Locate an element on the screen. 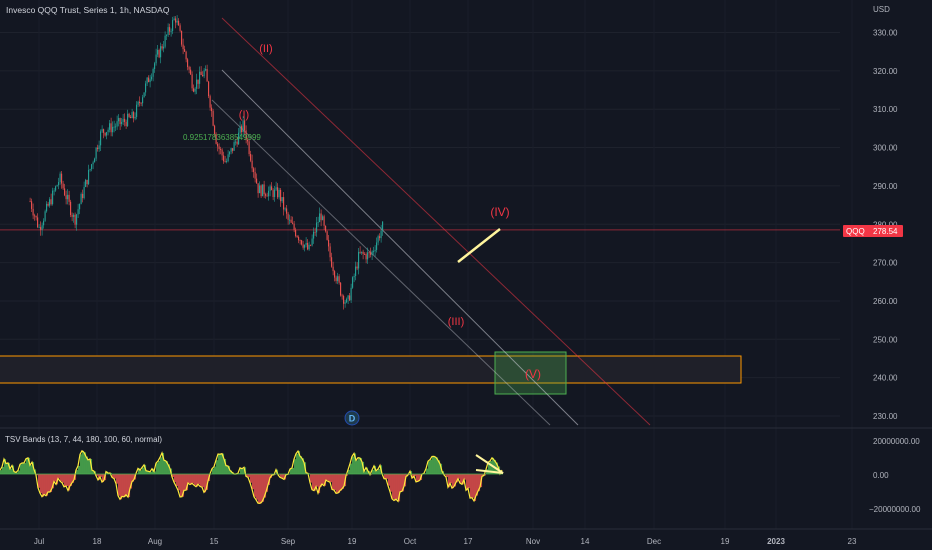  indicator-highlight-lines is located at coordinates (489, 464).